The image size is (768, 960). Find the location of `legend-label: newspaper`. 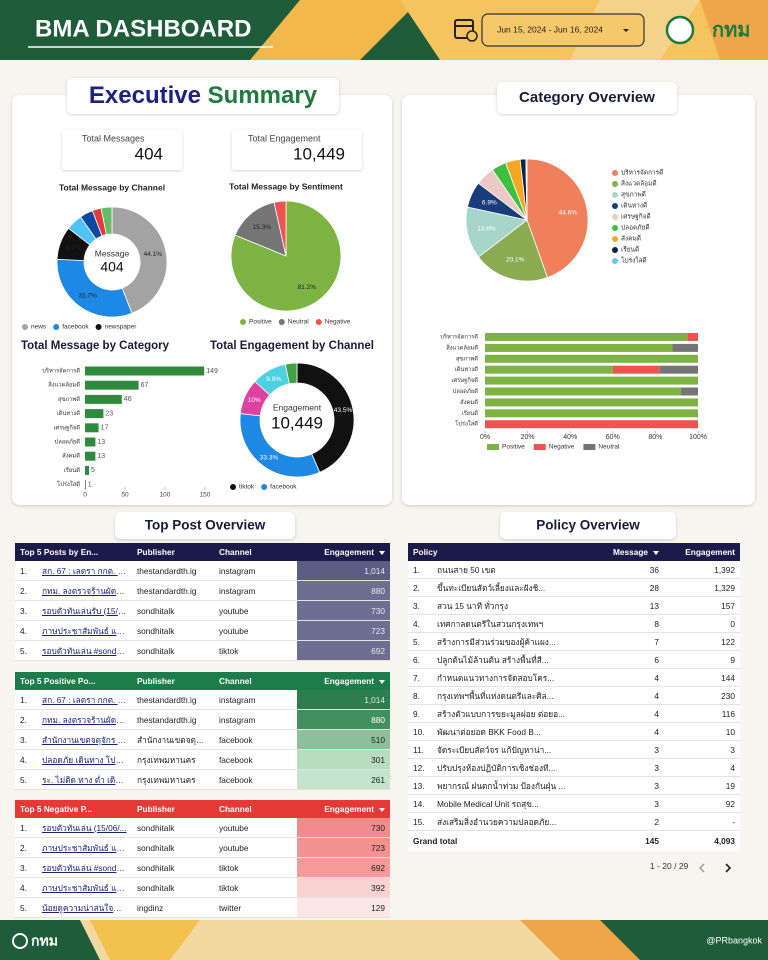

legend-label: newspaper is located at coordinates (121, 327).